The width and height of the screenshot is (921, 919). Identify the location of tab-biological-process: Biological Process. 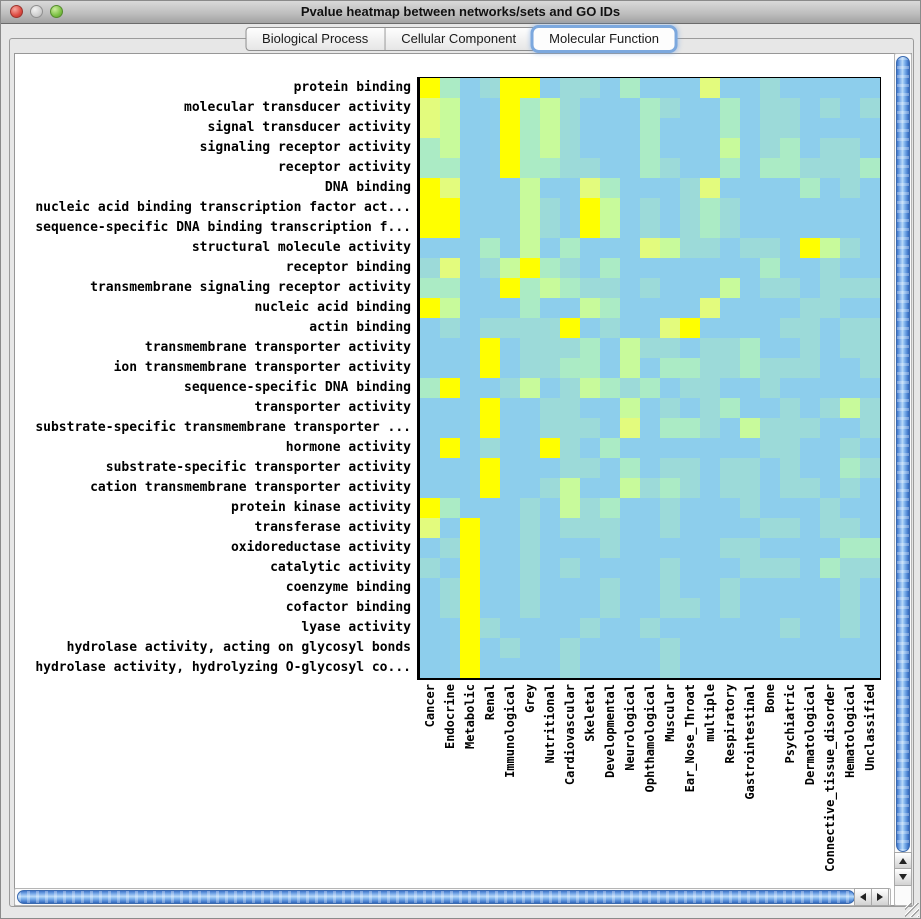
(316, 39).